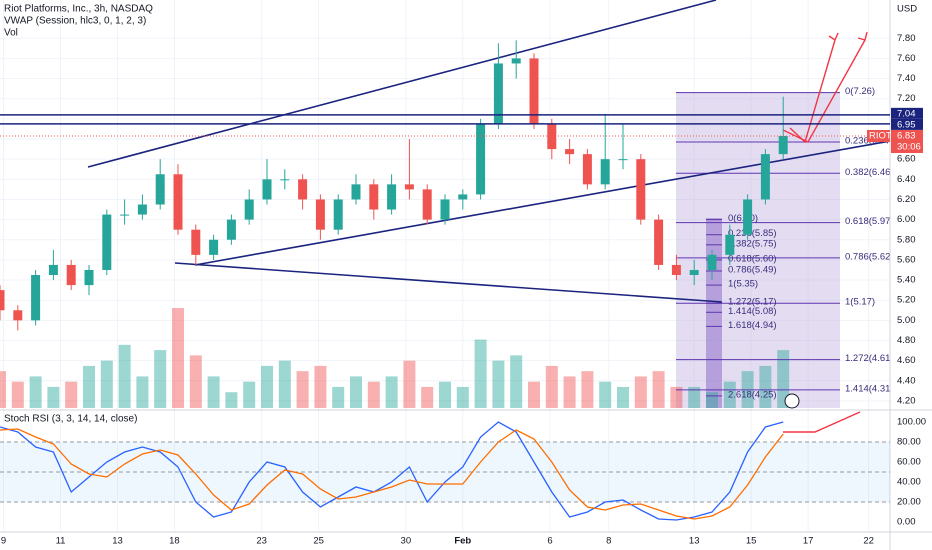 This screenshot has width=932, height=550. What do you see at coordinates (860, 302) in the screenshot?
I see `fib-label: 1(5.17)` at bounding box center [860, 302].